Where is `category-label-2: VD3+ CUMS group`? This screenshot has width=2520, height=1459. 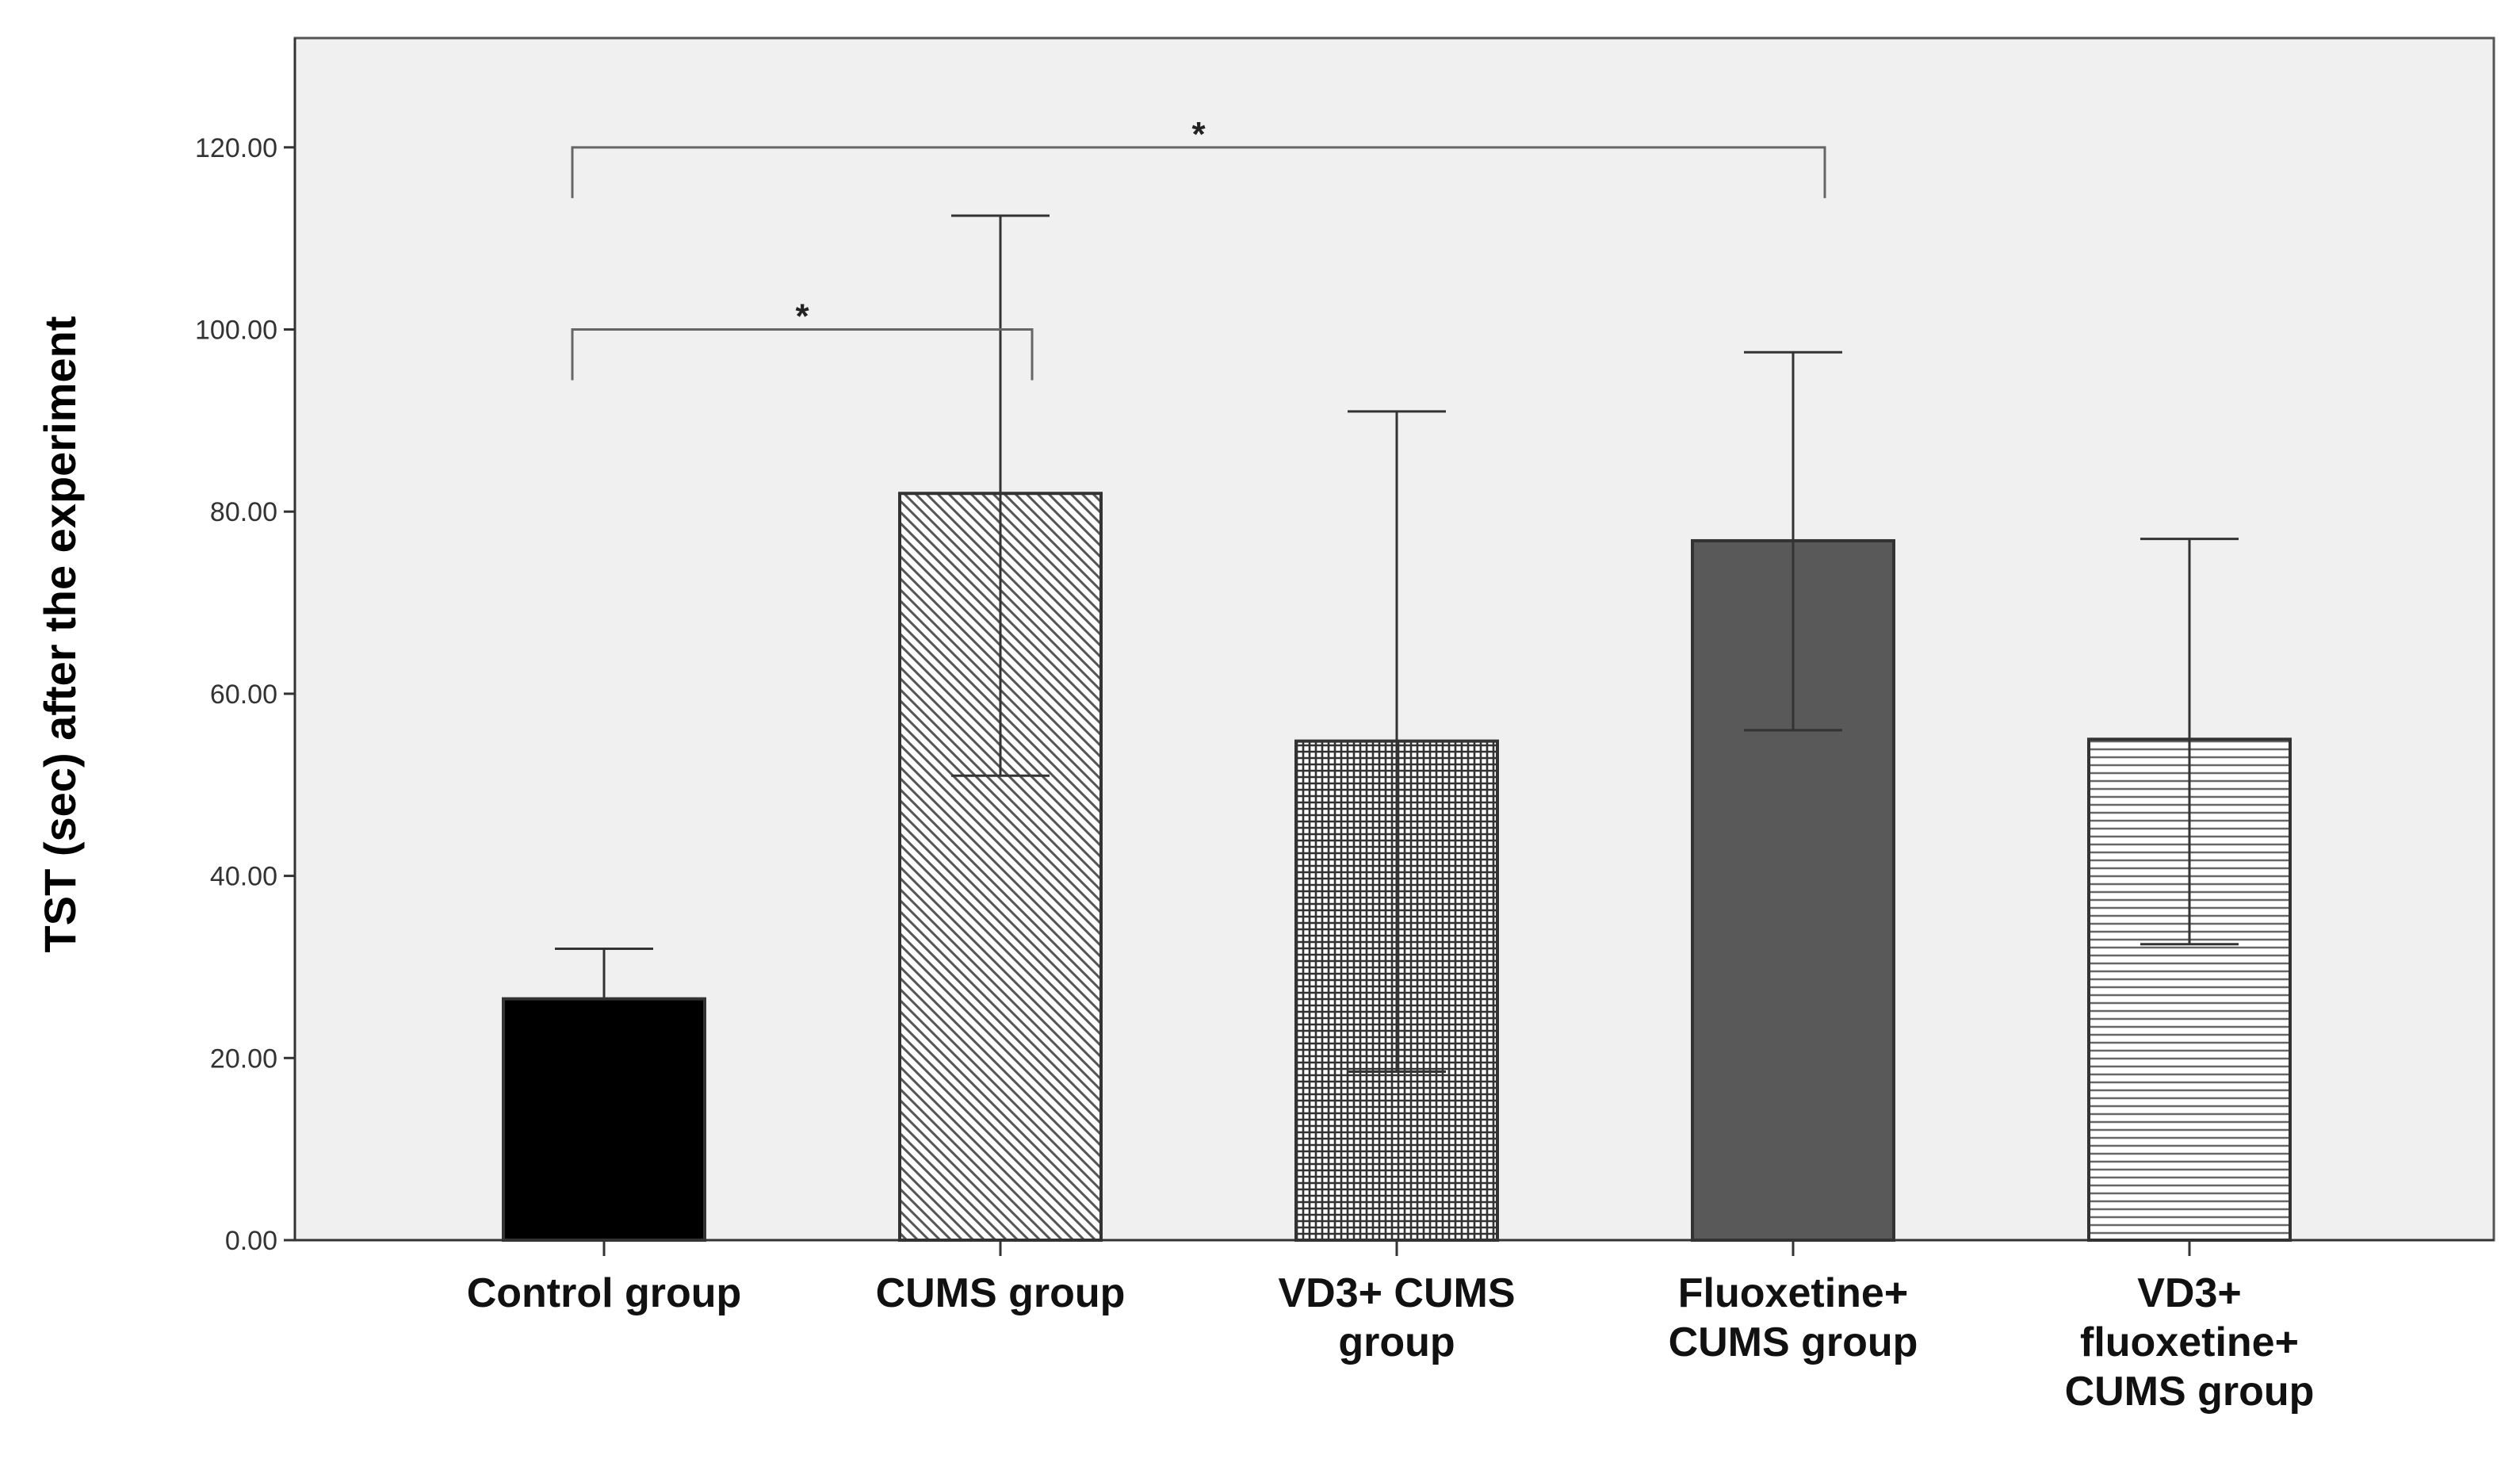 category-label-2: VD3+ CUMS group is located at coordinates (1396, 1317).